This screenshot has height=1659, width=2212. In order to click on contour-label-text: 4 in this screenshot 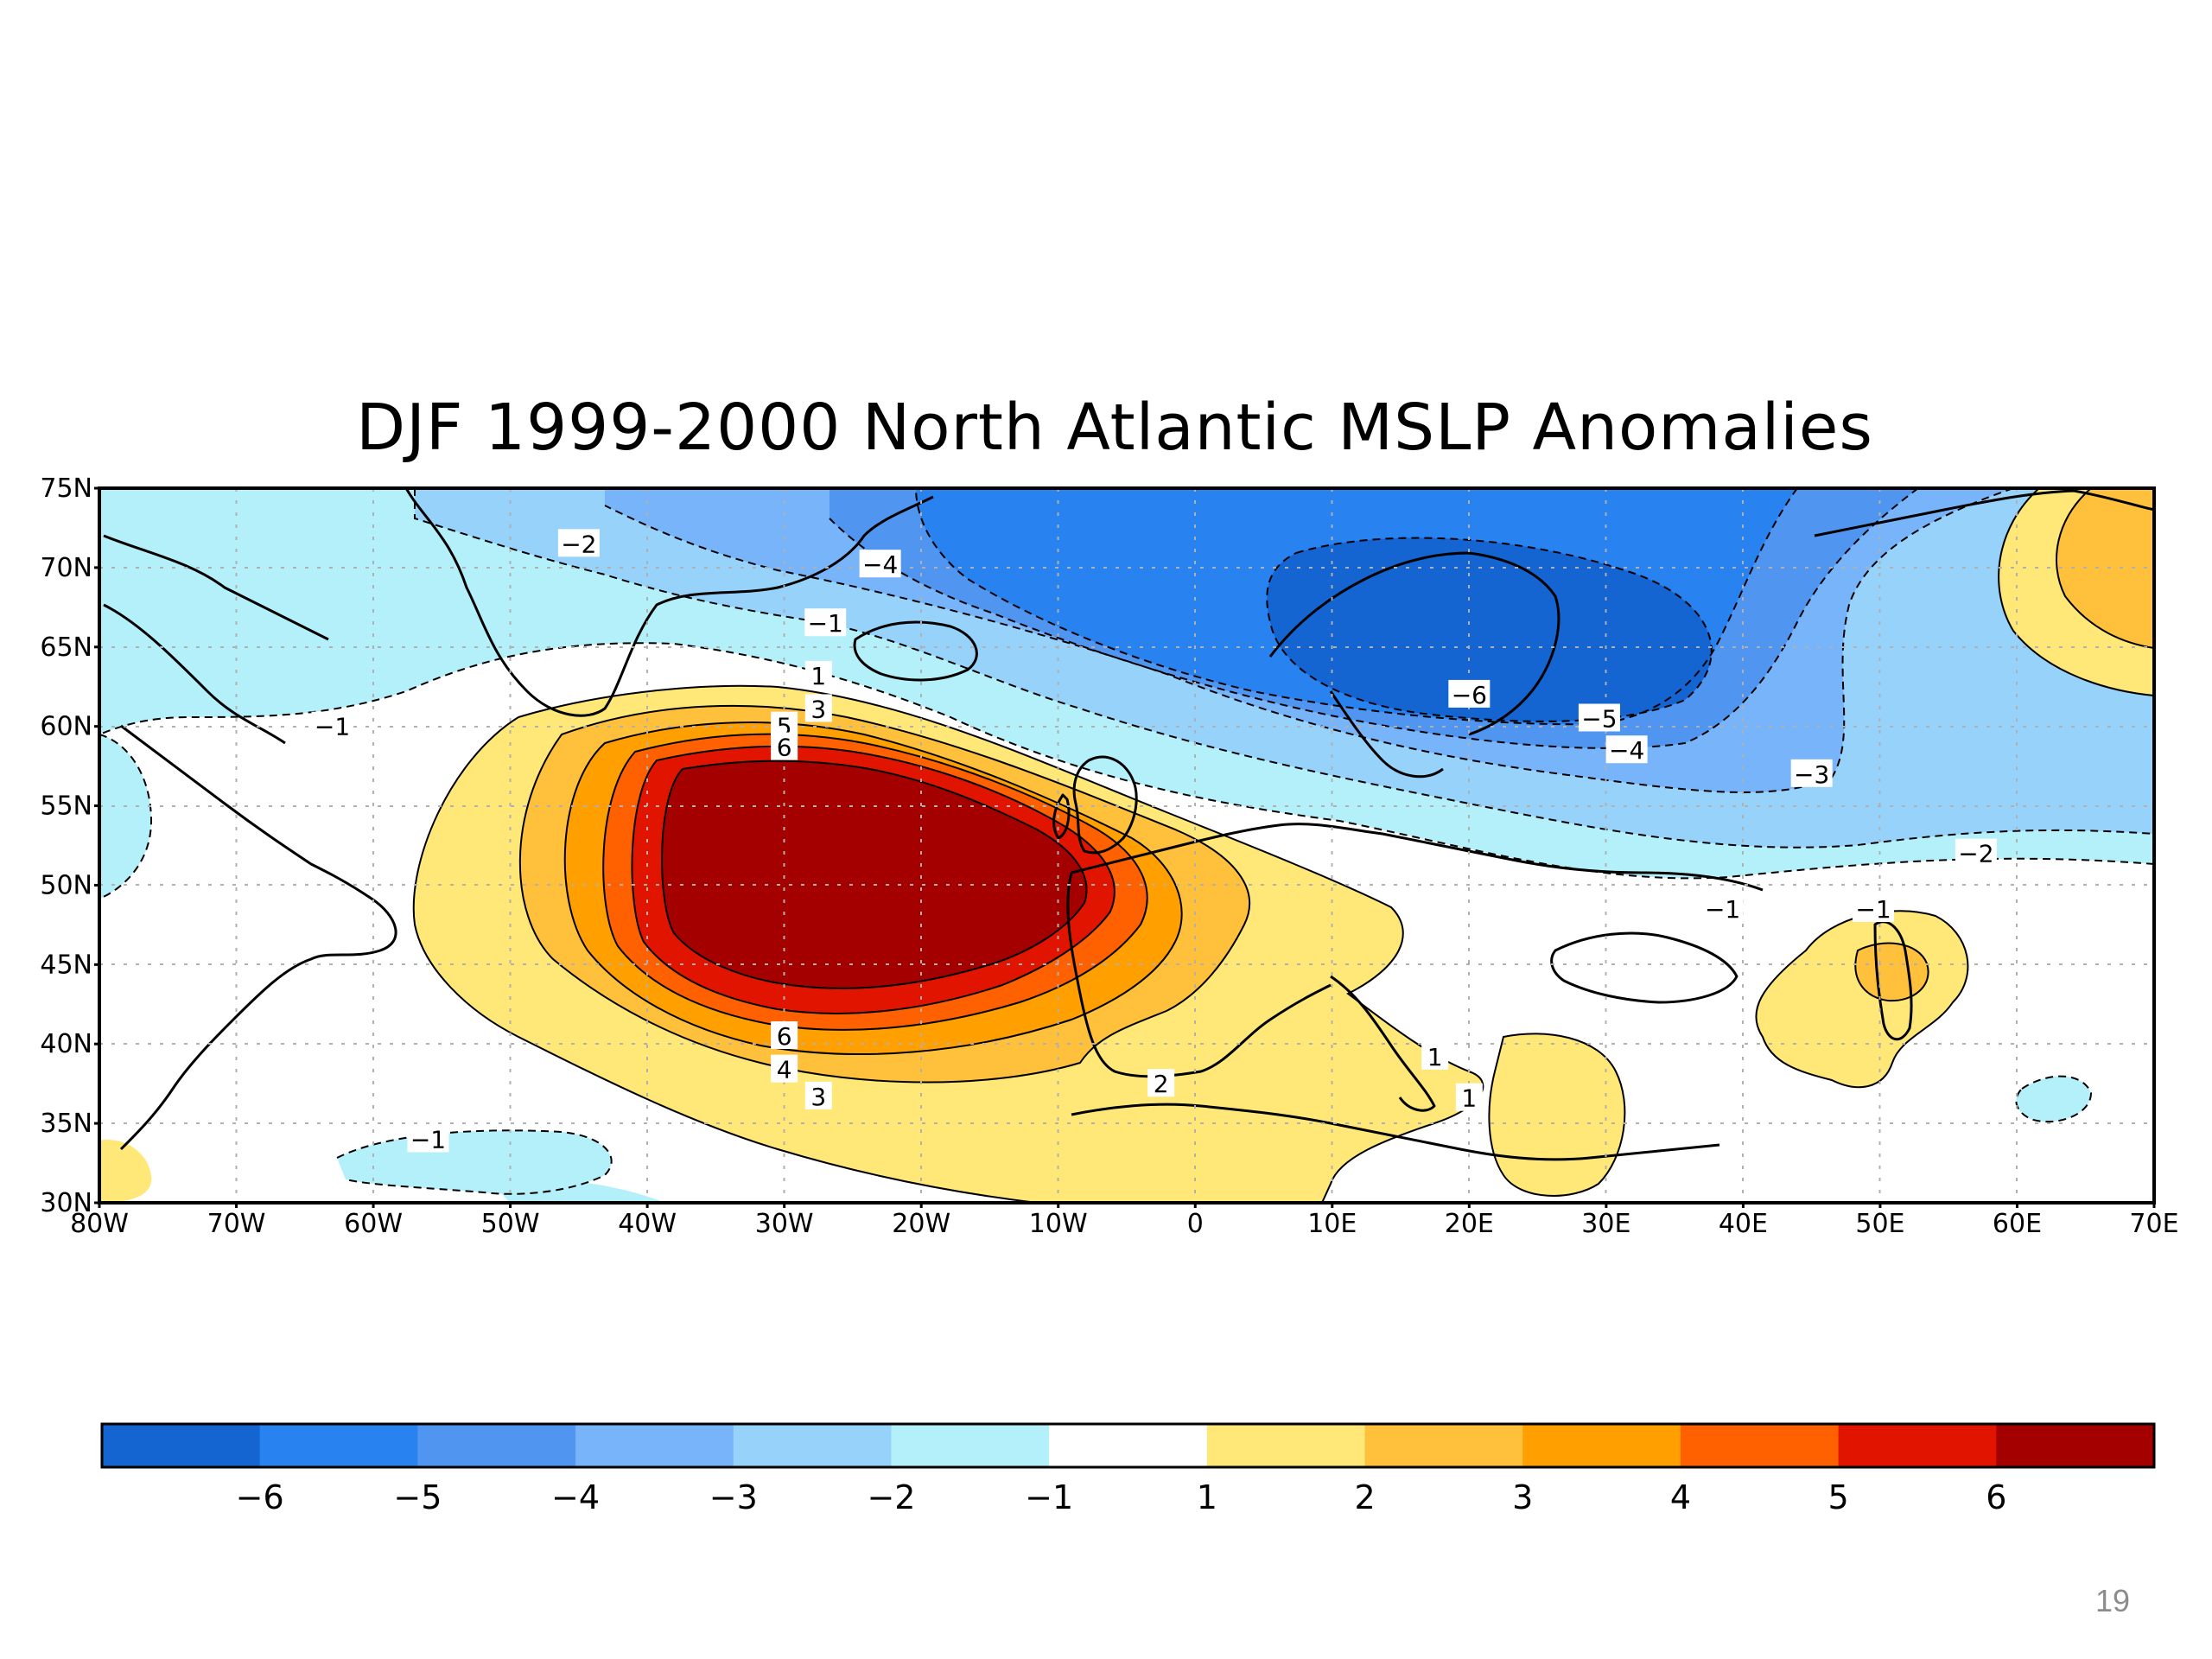, I will do `click(784, 1070)`.